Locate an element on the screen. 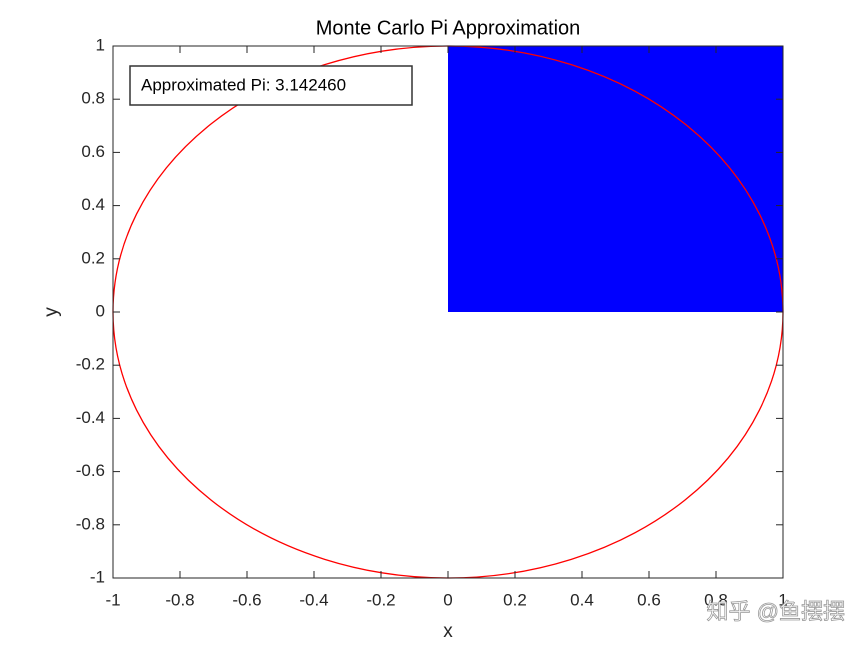 This screenshot has width=865, height=649. x-tick-label: -0.4 is located at coordinates (313, 599).